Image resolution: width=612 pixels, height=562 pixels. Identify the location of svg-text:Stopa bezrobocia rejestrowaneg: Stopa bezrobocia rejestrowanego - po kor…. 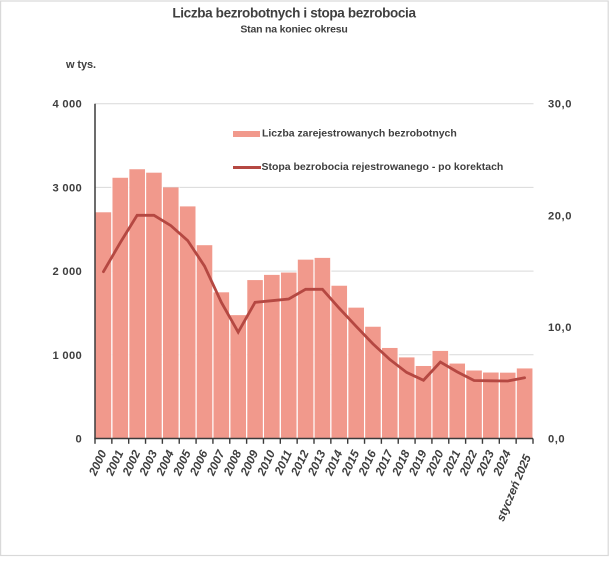
(383, 167).